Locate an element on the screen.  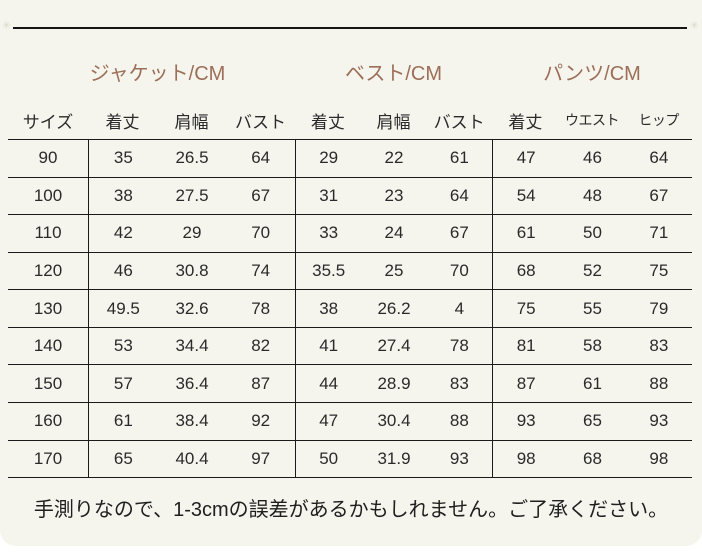
jacket-group-cells: 61 38.4 92 is located at coordinates (191, 421).